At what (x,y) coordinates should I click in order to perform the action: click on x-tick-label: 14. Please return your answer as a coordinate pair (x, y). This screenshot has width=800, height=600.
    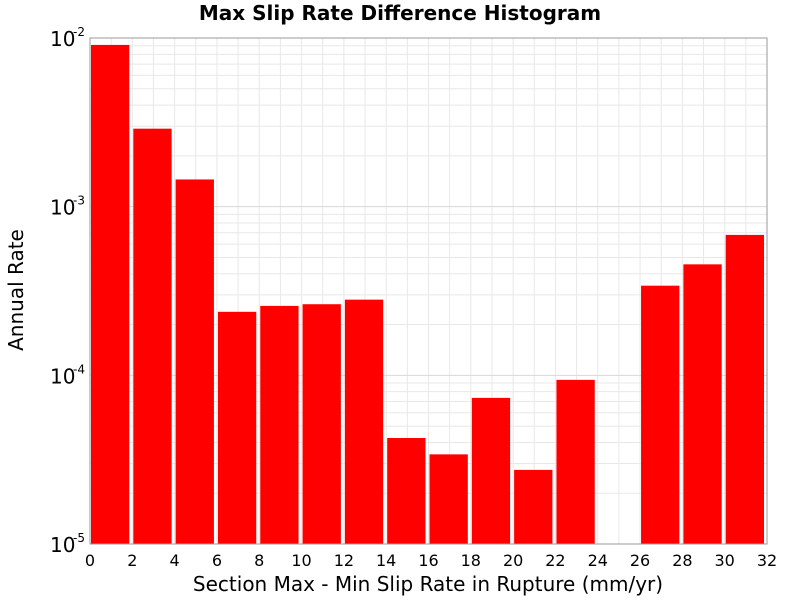
    Looking at the image, I should click on (386, 560).